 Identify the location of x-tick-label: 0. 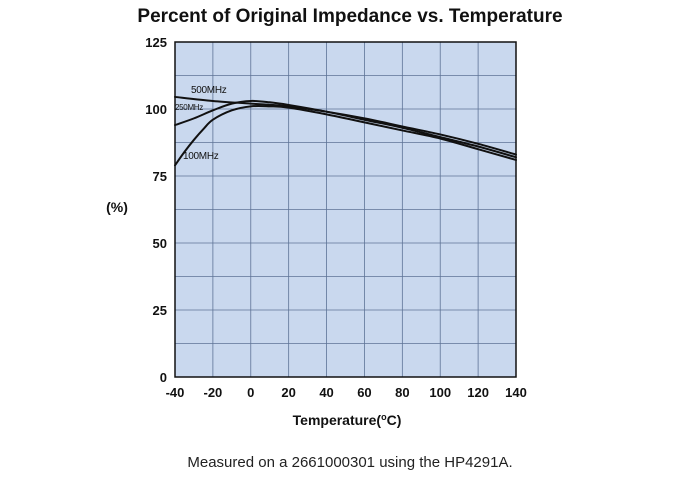
(250, 392).